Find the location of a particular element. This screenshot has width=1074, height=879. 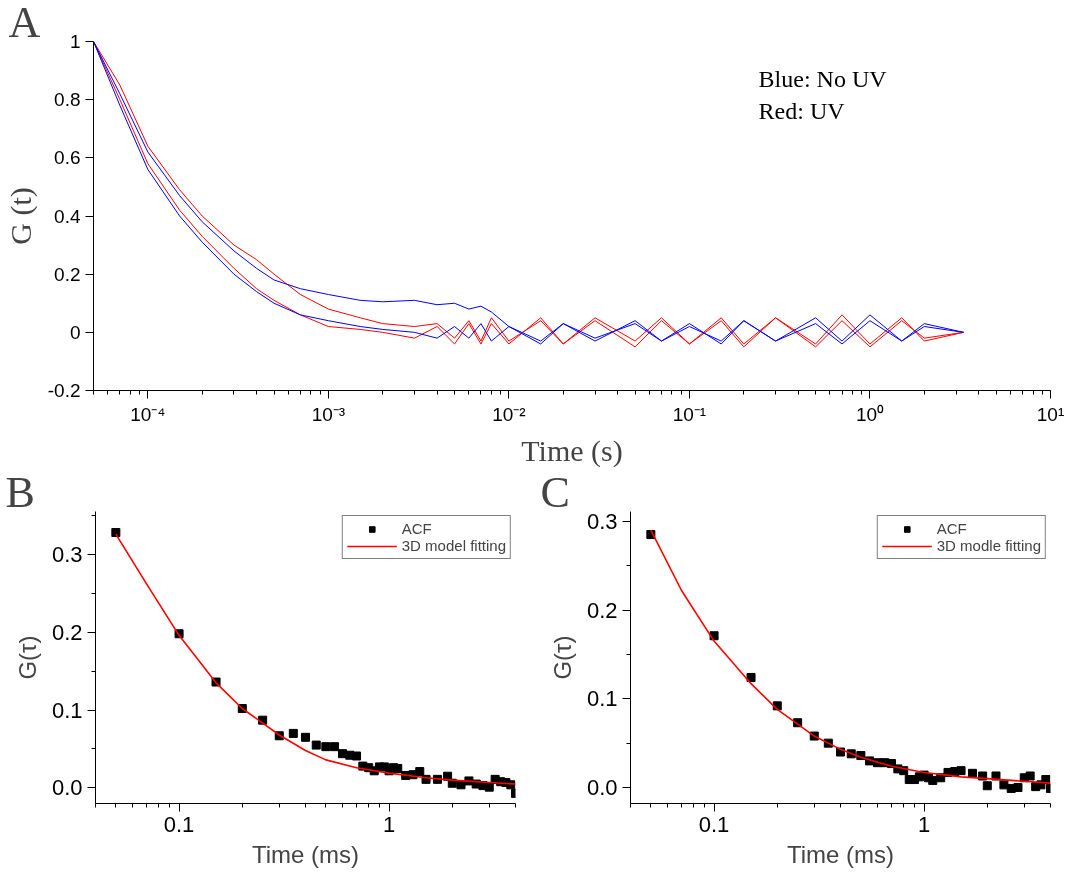

y-axis-title: G (t) is located at coordinates (20, 216).